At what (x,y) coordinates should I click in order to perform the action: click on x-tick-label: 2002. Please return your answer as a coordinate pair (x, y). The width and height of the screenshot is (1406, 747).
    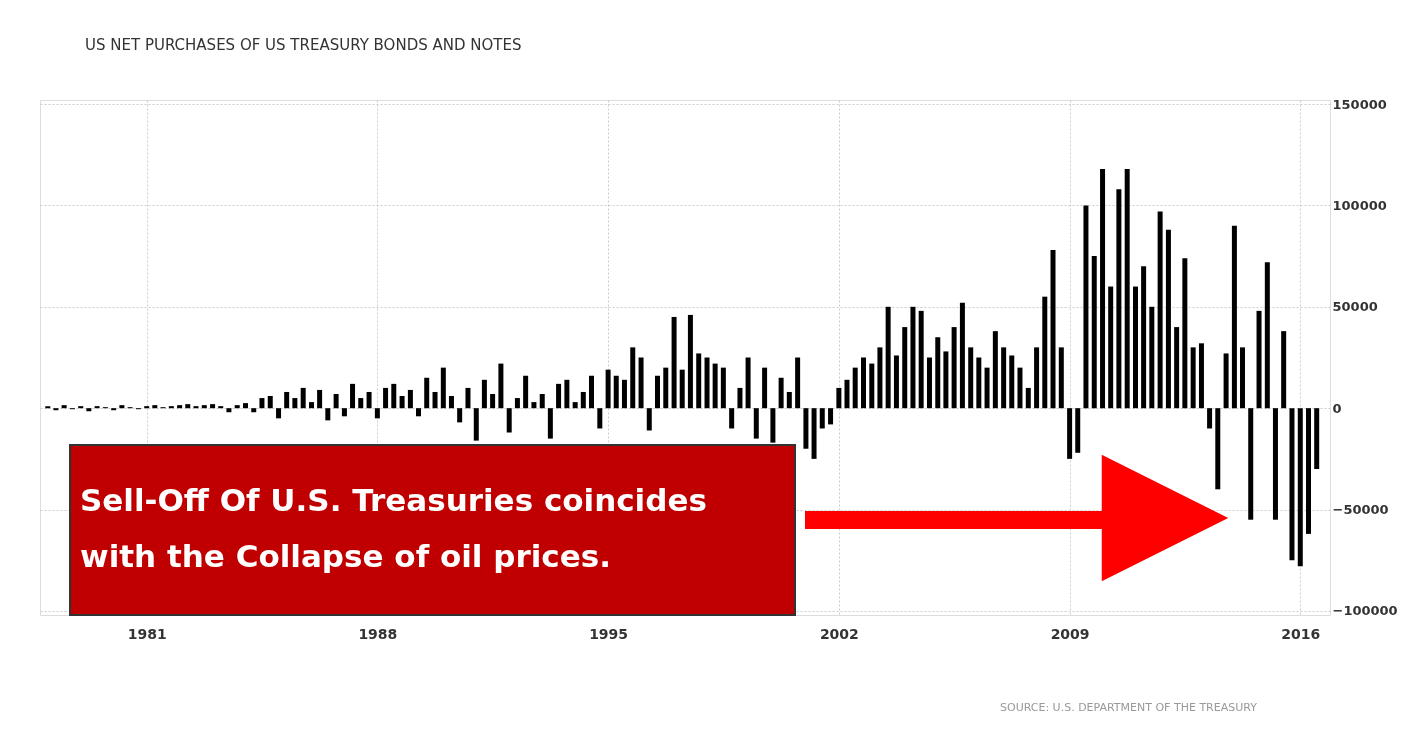
    Looking at the image, I should click on (839, 633).